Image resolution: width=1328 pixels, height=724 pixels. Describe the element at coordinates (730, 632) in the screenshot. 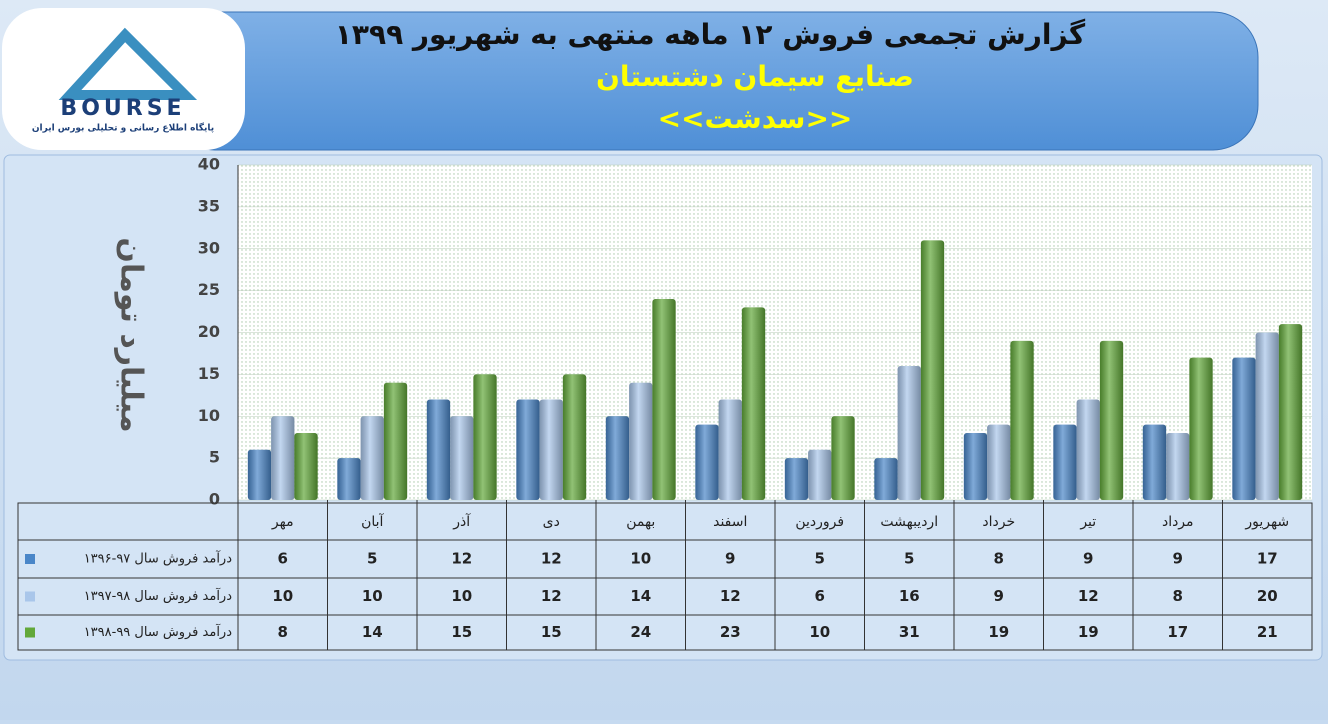

I see `table-value: 23` at that location.